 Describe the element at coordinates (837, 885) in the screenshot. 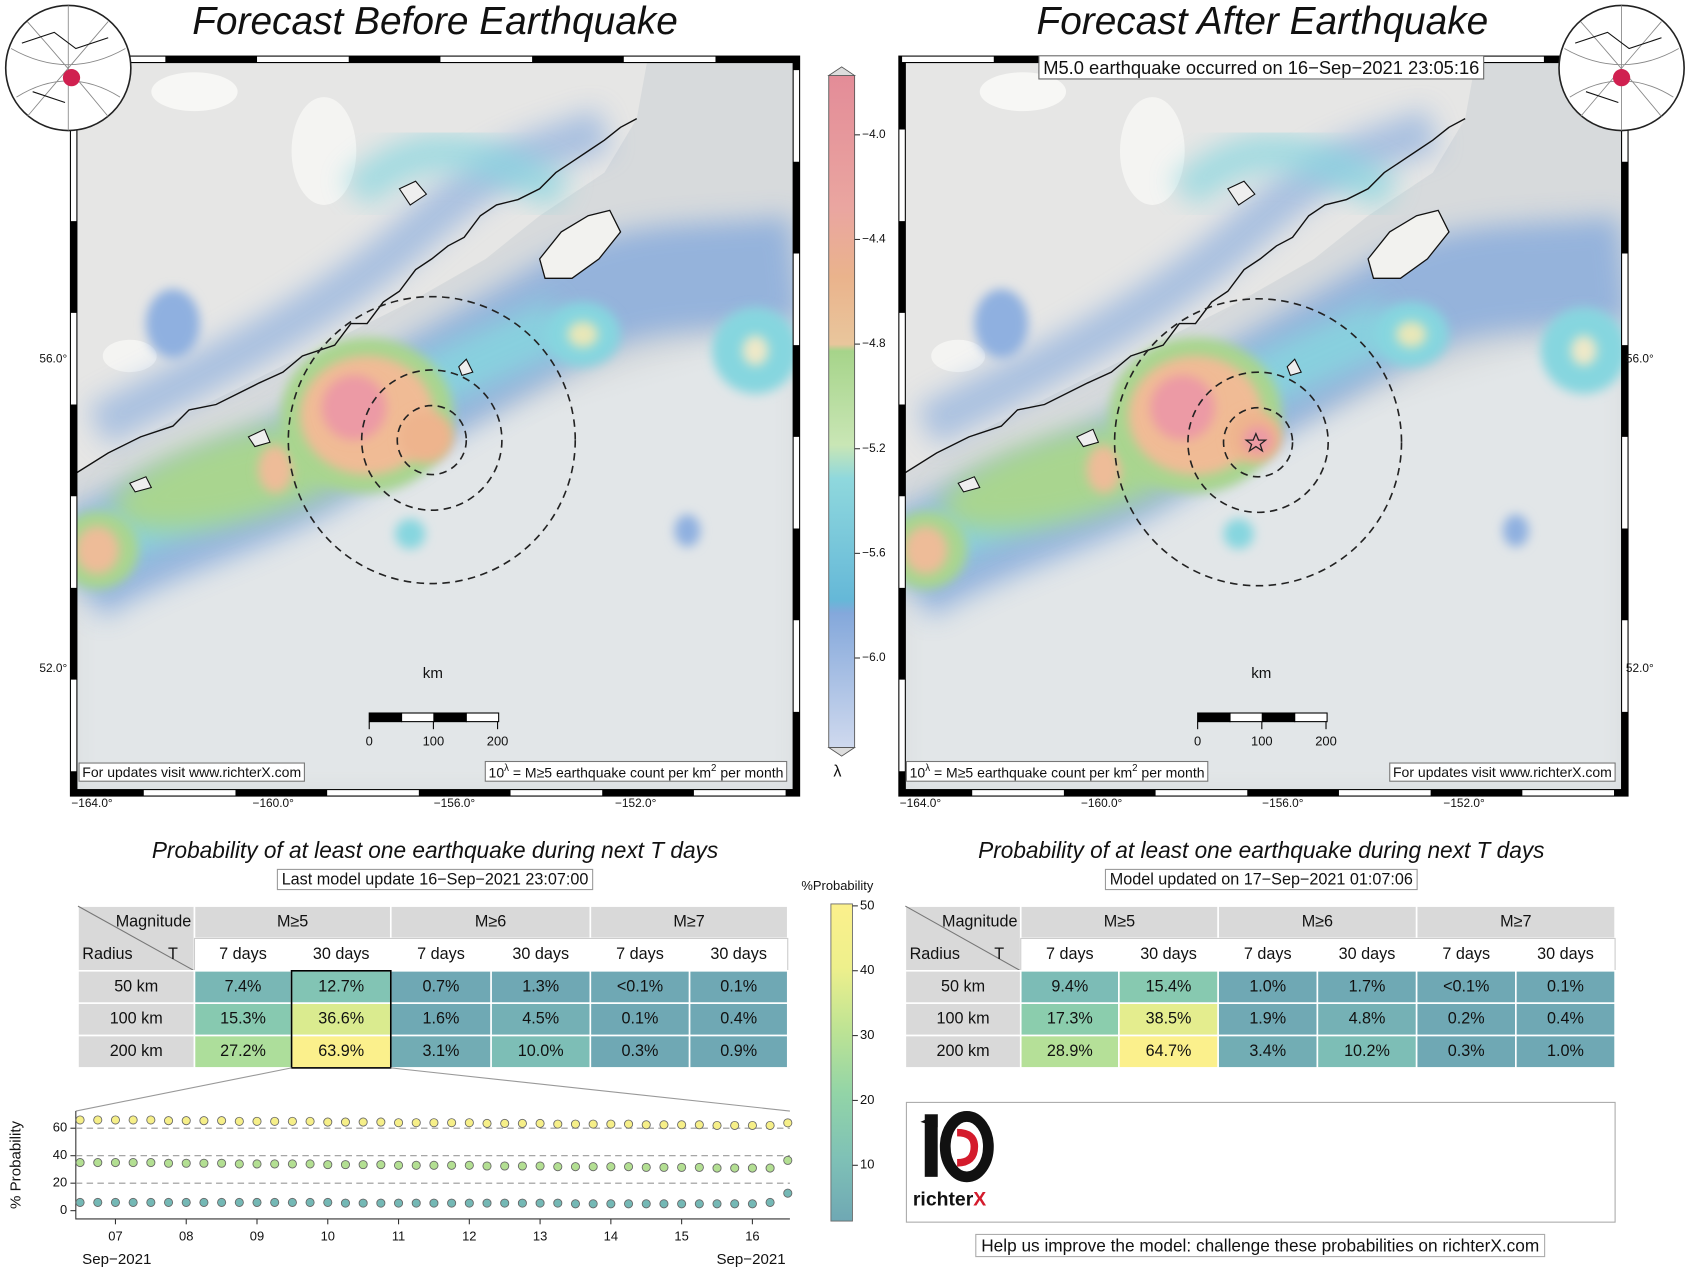

I see `probability-colorbar-label: %Probability` at that location.